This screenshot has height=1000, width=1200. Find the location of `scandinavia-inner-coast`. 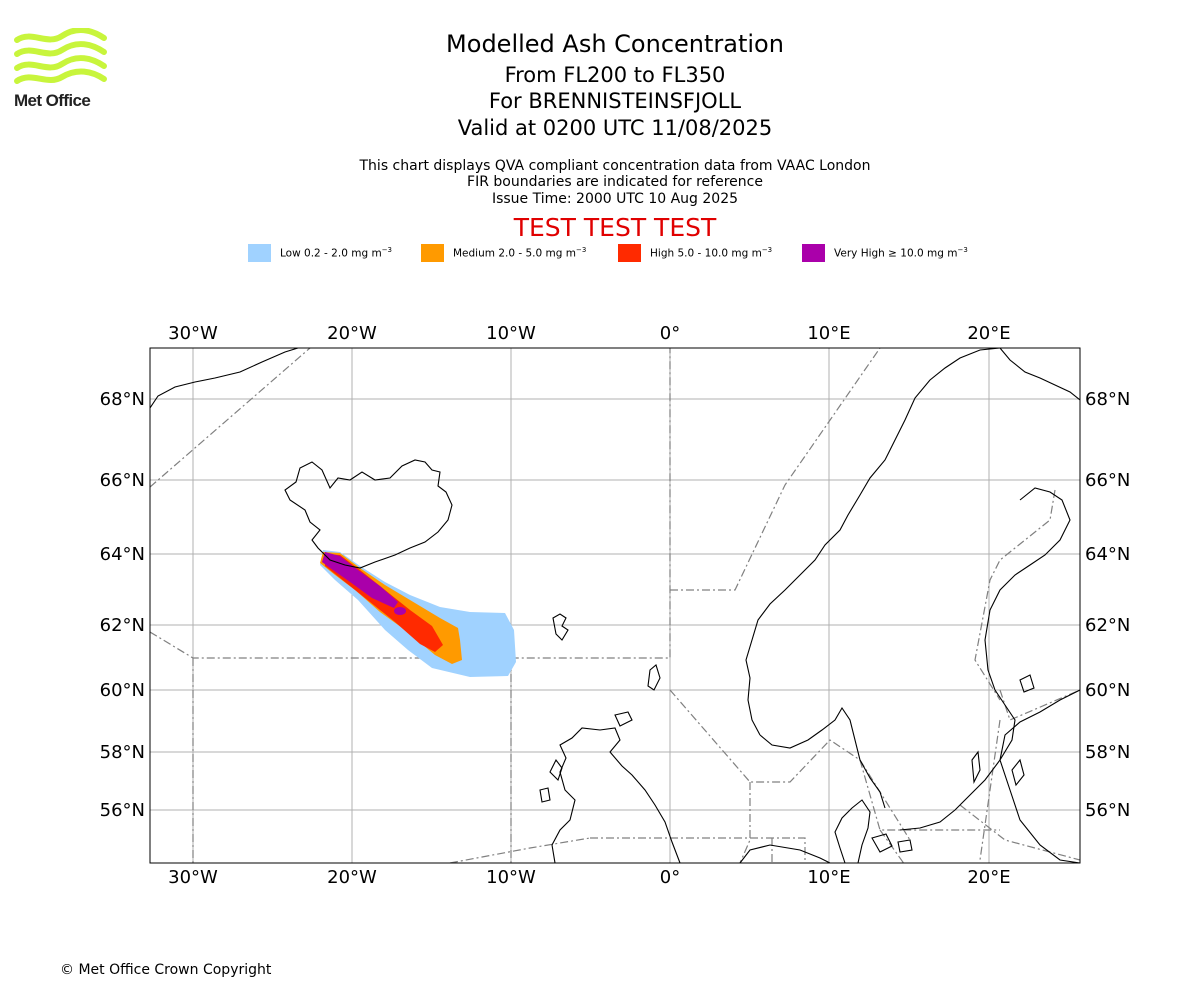

scandinavia-inner-coast is located at coordinates (1039, 374).